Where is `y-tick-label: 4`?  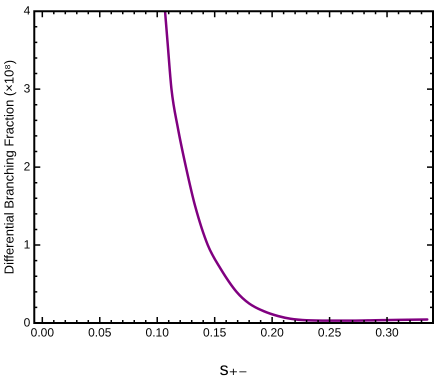 y-tick-label: 4 is located at coordinates (27, 11).